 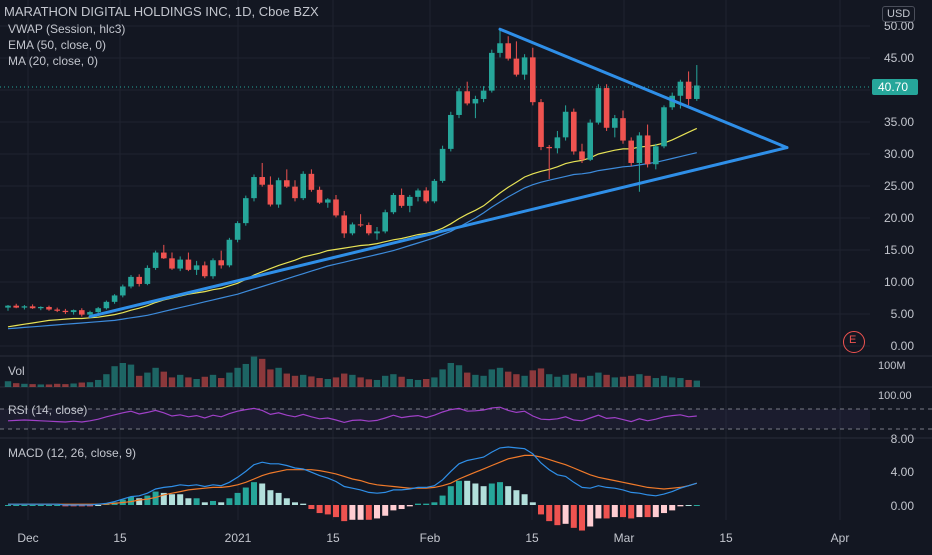 I want to click on vol-pane-label: Vol, so click(x=16, y=371).